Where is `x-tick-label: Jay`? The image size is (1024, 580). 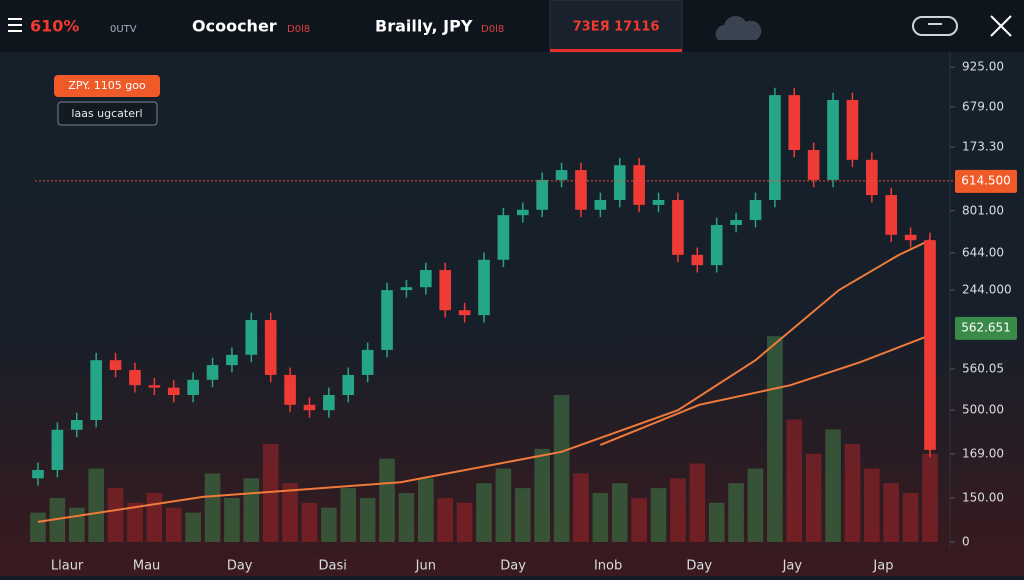
x-tick-label: Jay is located at coordinates (792, 566).